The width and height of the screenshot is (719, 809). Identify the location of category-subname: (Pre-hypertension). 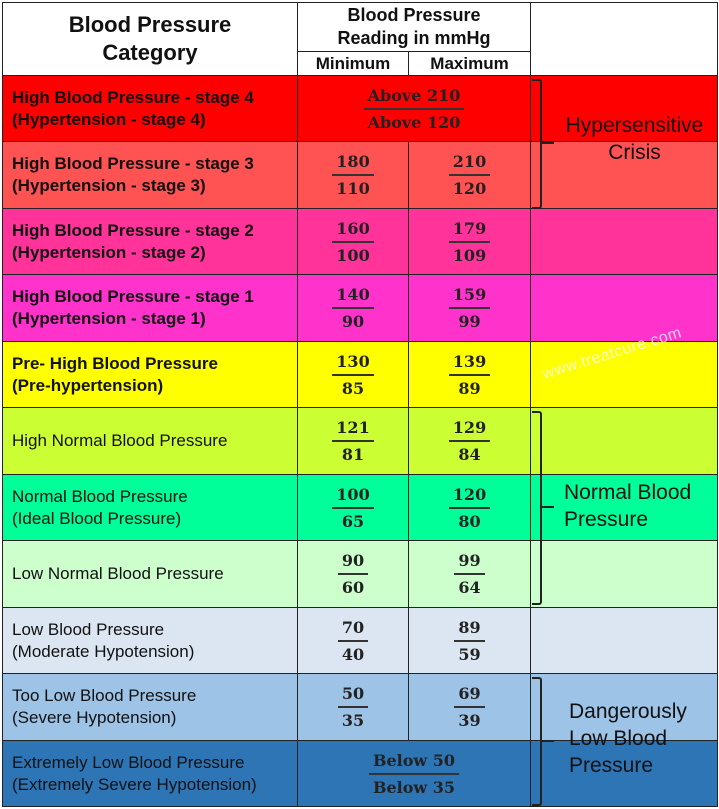
(88, 385).